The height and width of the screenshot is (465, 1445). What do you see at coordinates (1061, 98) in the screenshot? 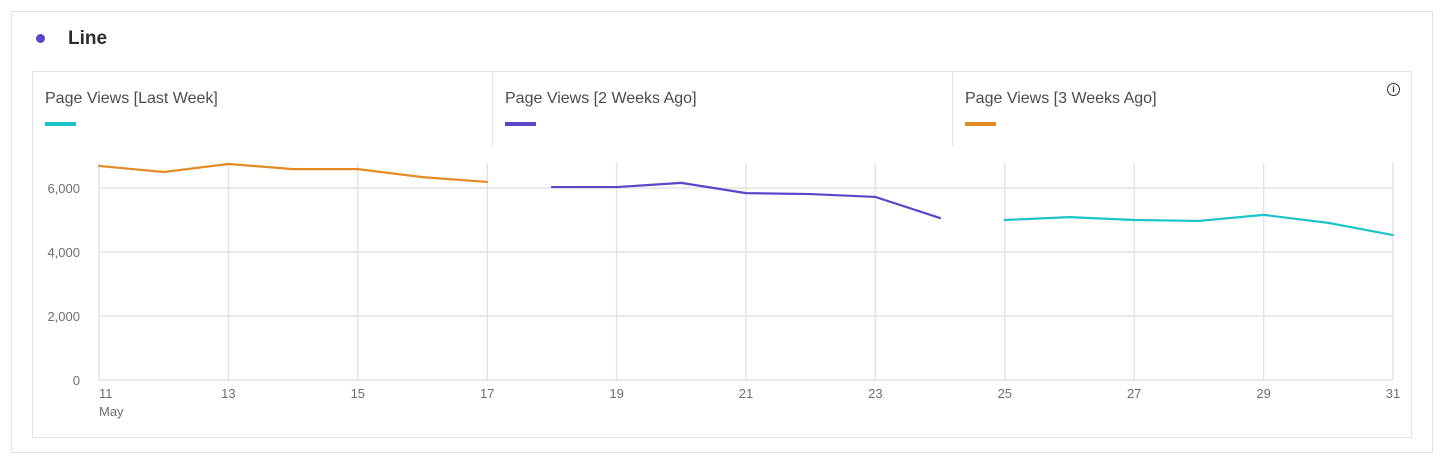
I see `legend-label: Page Views [3 Weeks Ago]` at bounding box center [1061, 98].